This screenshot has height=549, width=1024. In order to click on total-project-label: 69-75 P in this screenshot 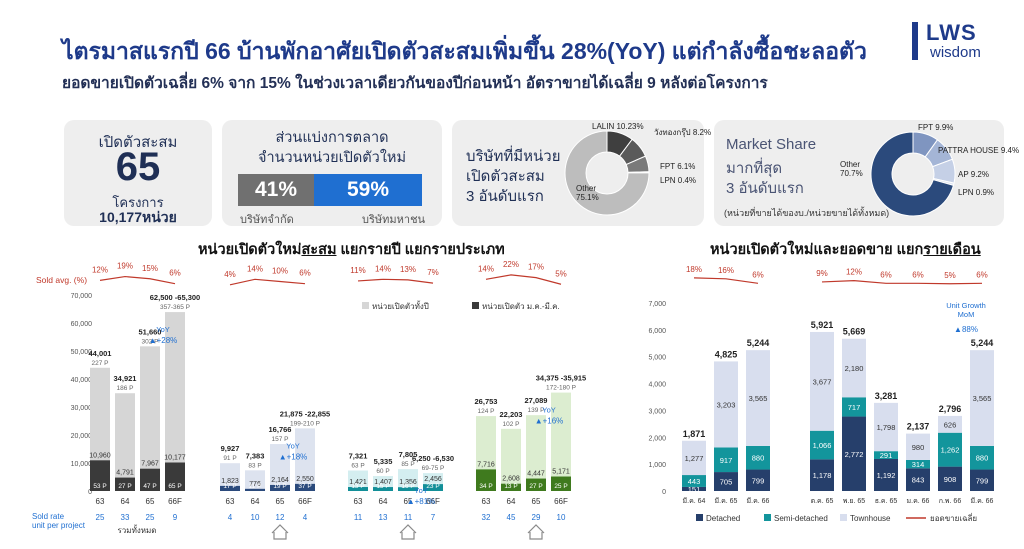, I will do `click(433, 468)`.